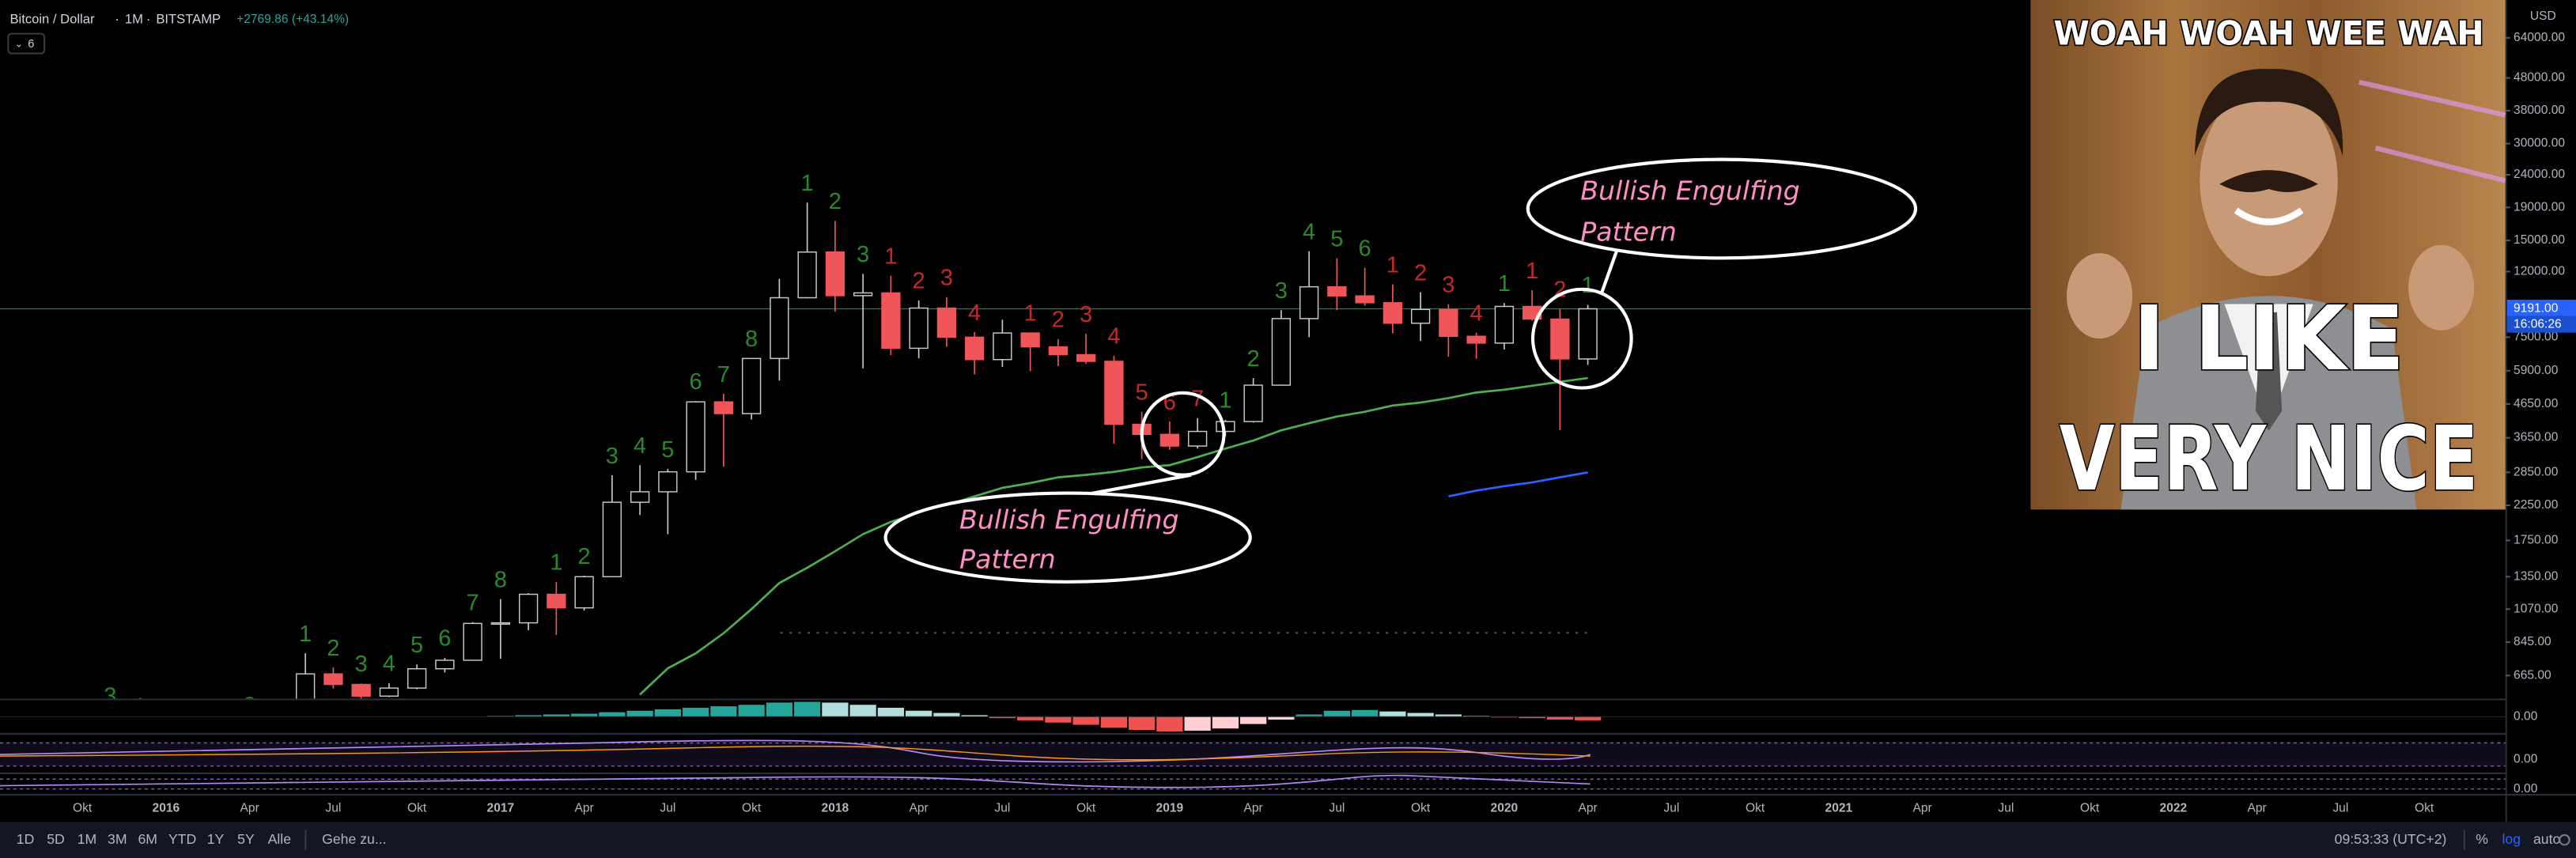 Image resolution: width=2576 pixels, height=858 pixels. Describe the element at coordinates (1518, 485) in the screenshot. I see `moving-average` at that location.